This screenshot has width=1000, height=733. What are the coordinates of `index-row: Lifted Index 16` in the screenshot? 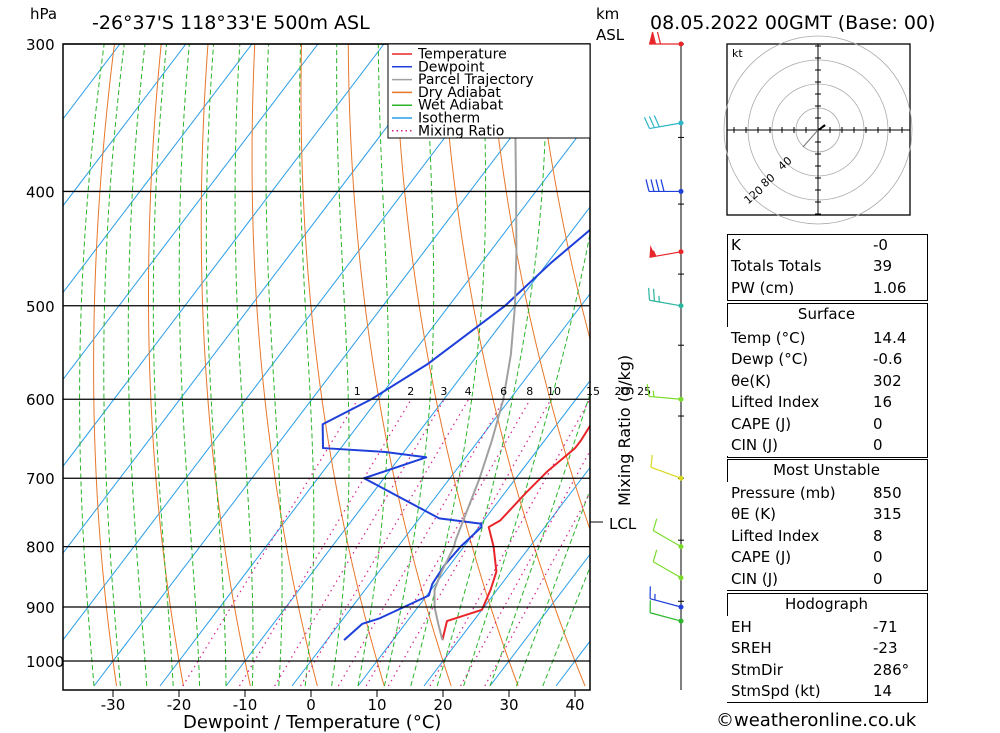 It's located at (826, 403).